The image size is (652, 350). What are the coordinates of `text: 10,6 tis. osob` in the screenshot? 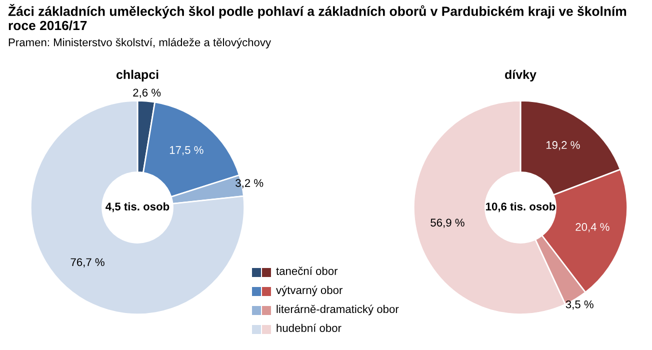 It's located at (521, 207).